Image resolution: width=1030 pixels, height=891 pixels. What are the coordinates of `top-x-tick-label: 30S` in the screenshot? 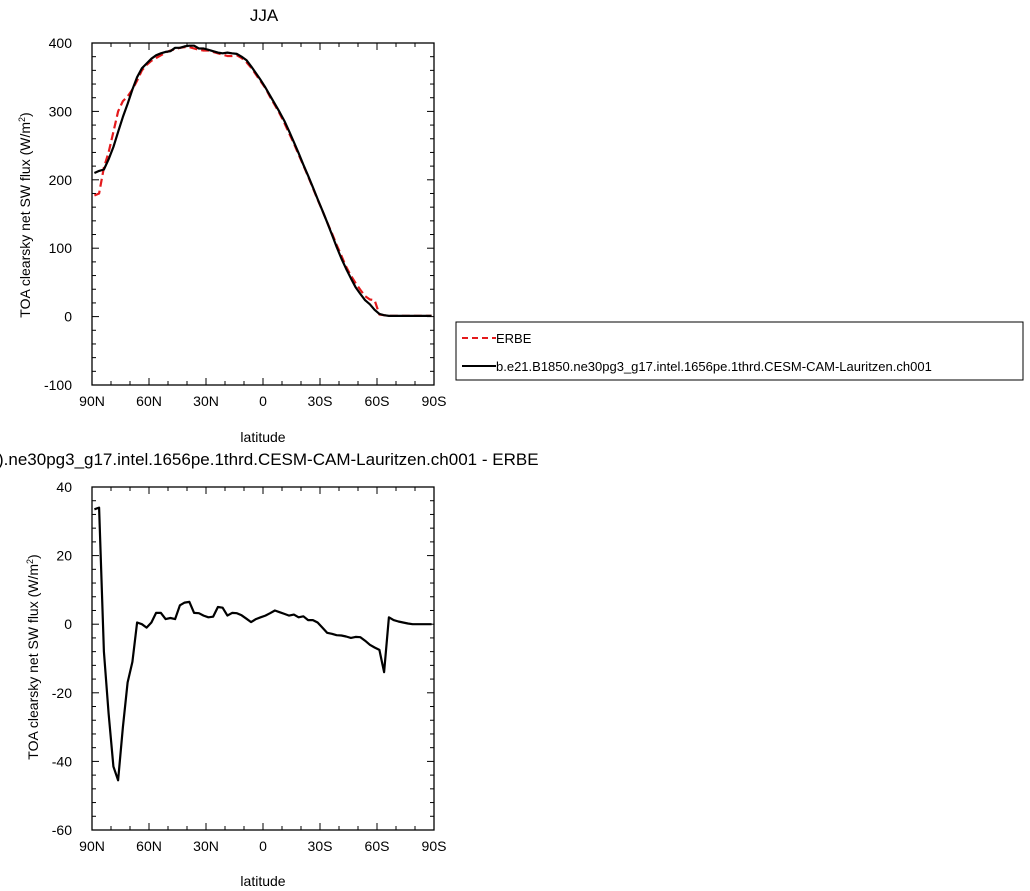 It's located at (320, 401).